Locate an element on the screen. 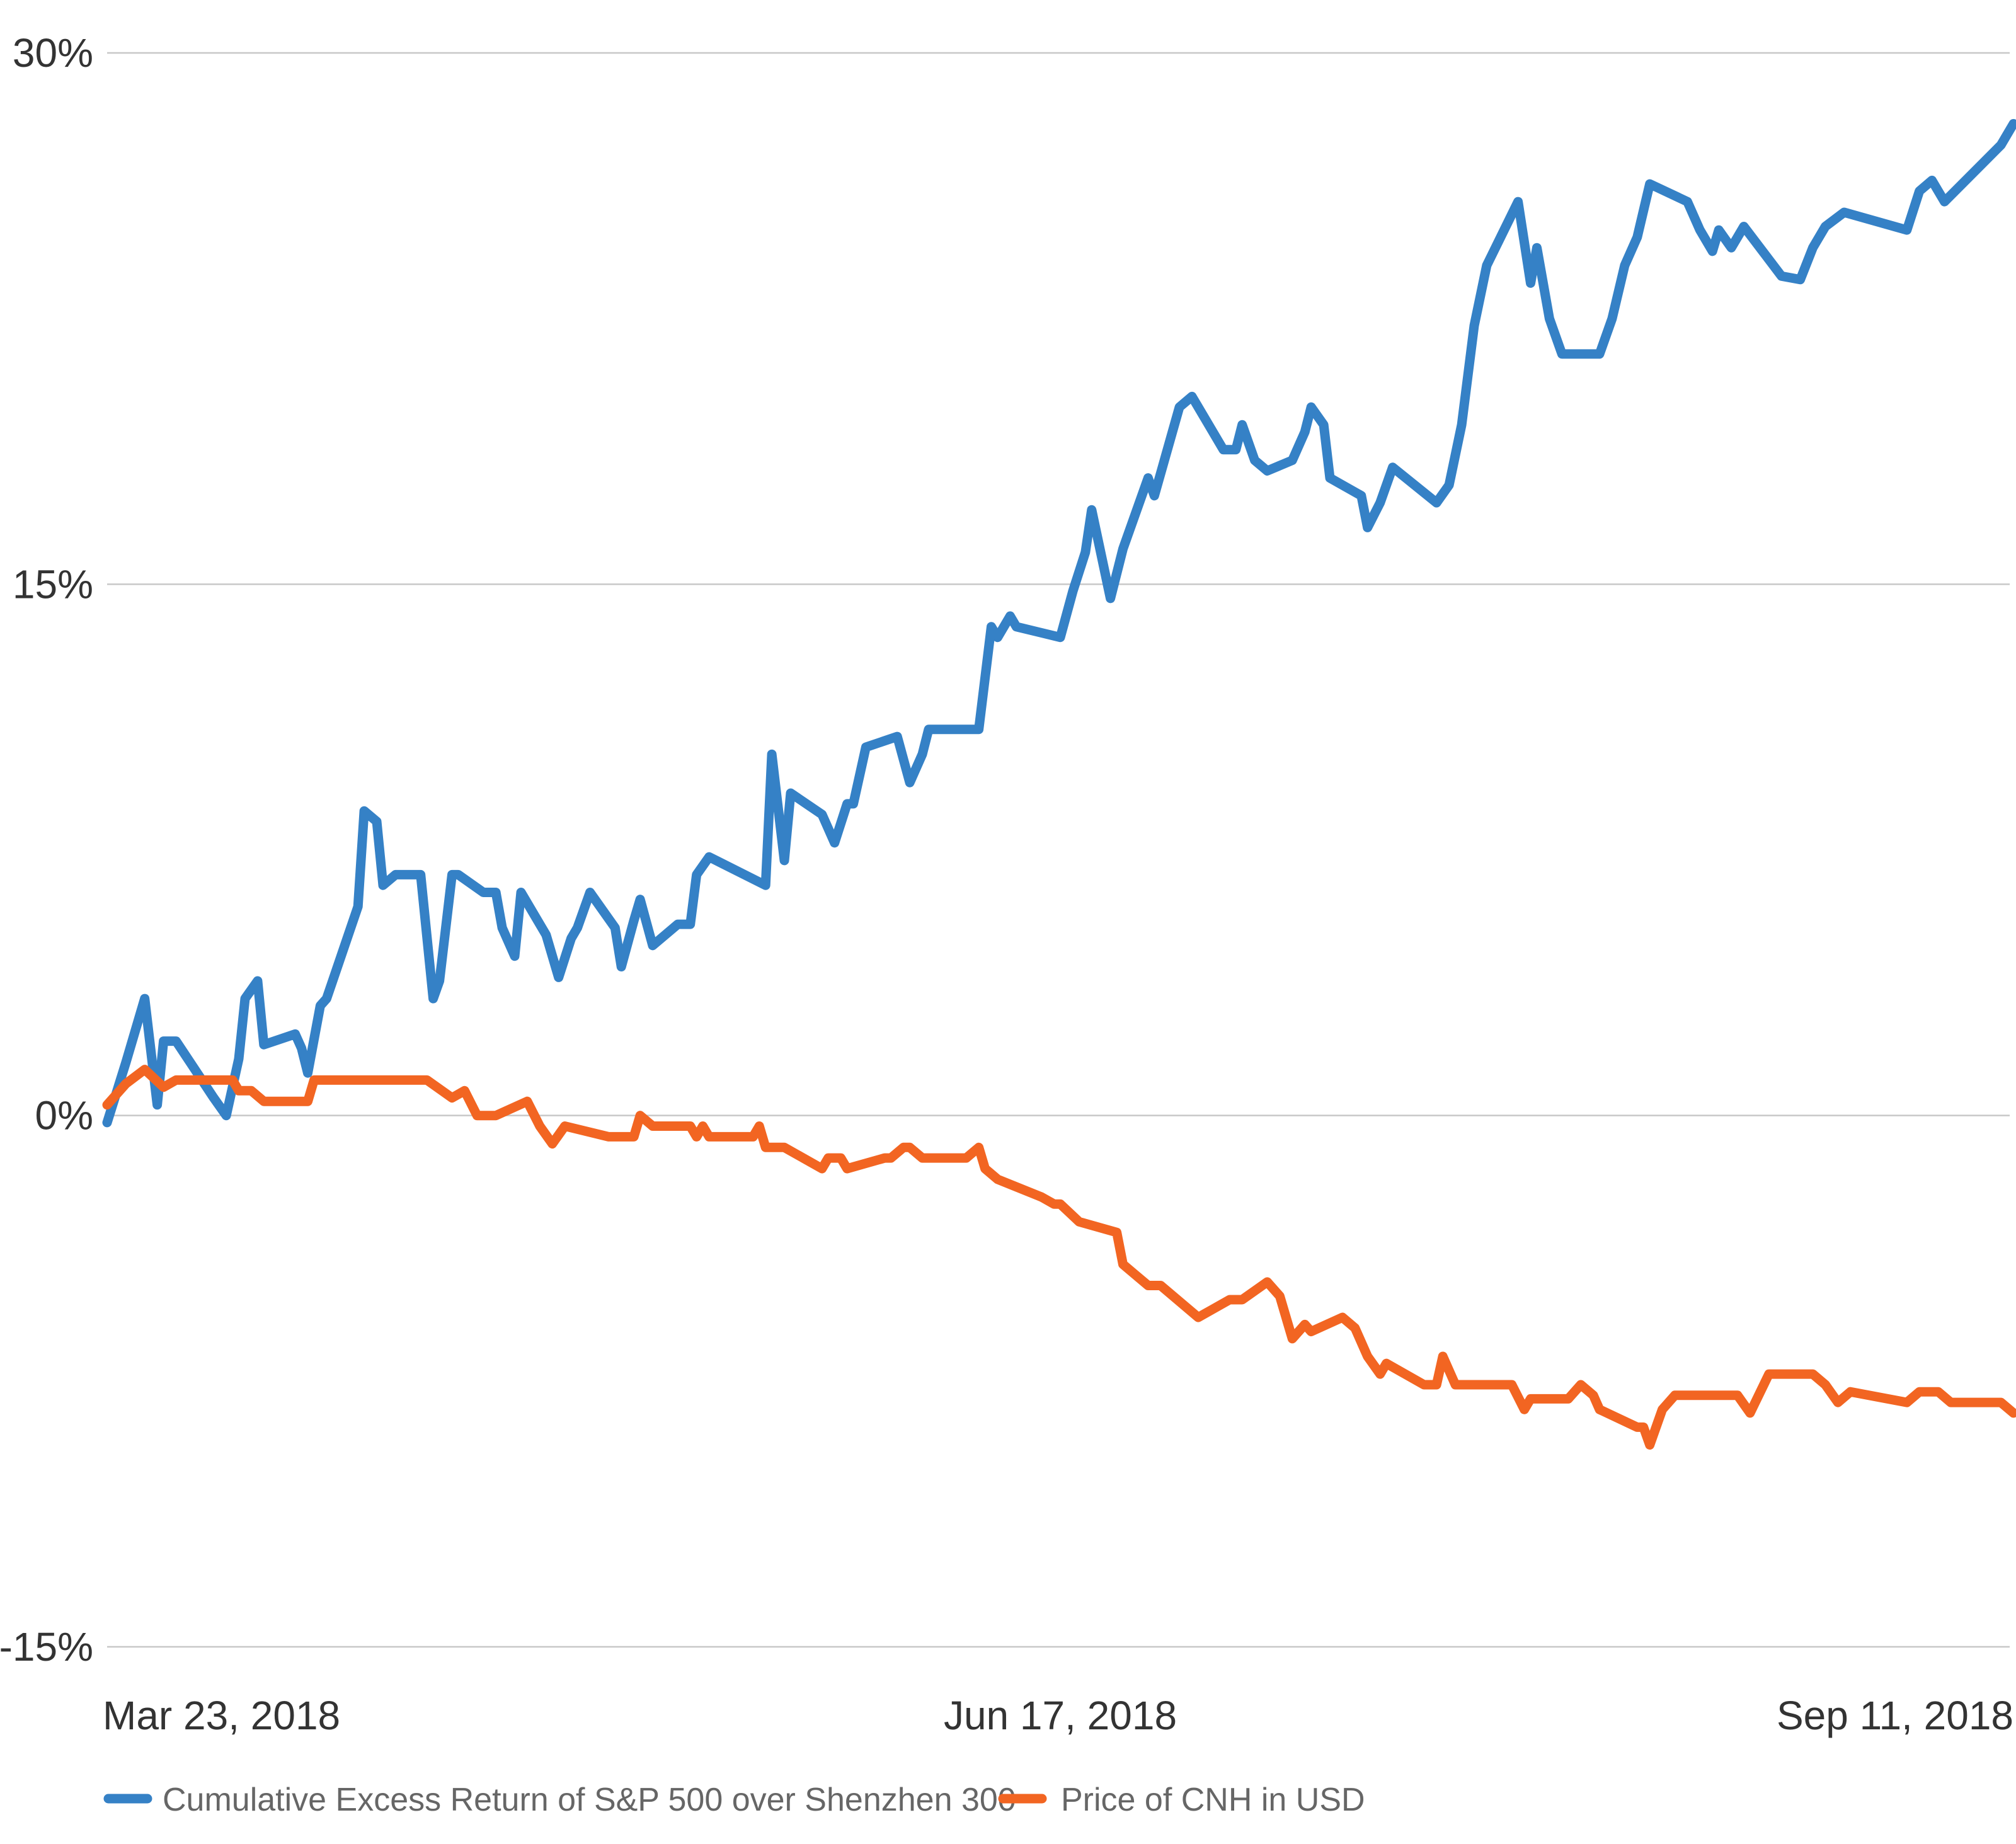 The height and width of the screenshot is (1844, 2016). legend-label: Price of CNH in USD is located at coordinates (1213, 1800).